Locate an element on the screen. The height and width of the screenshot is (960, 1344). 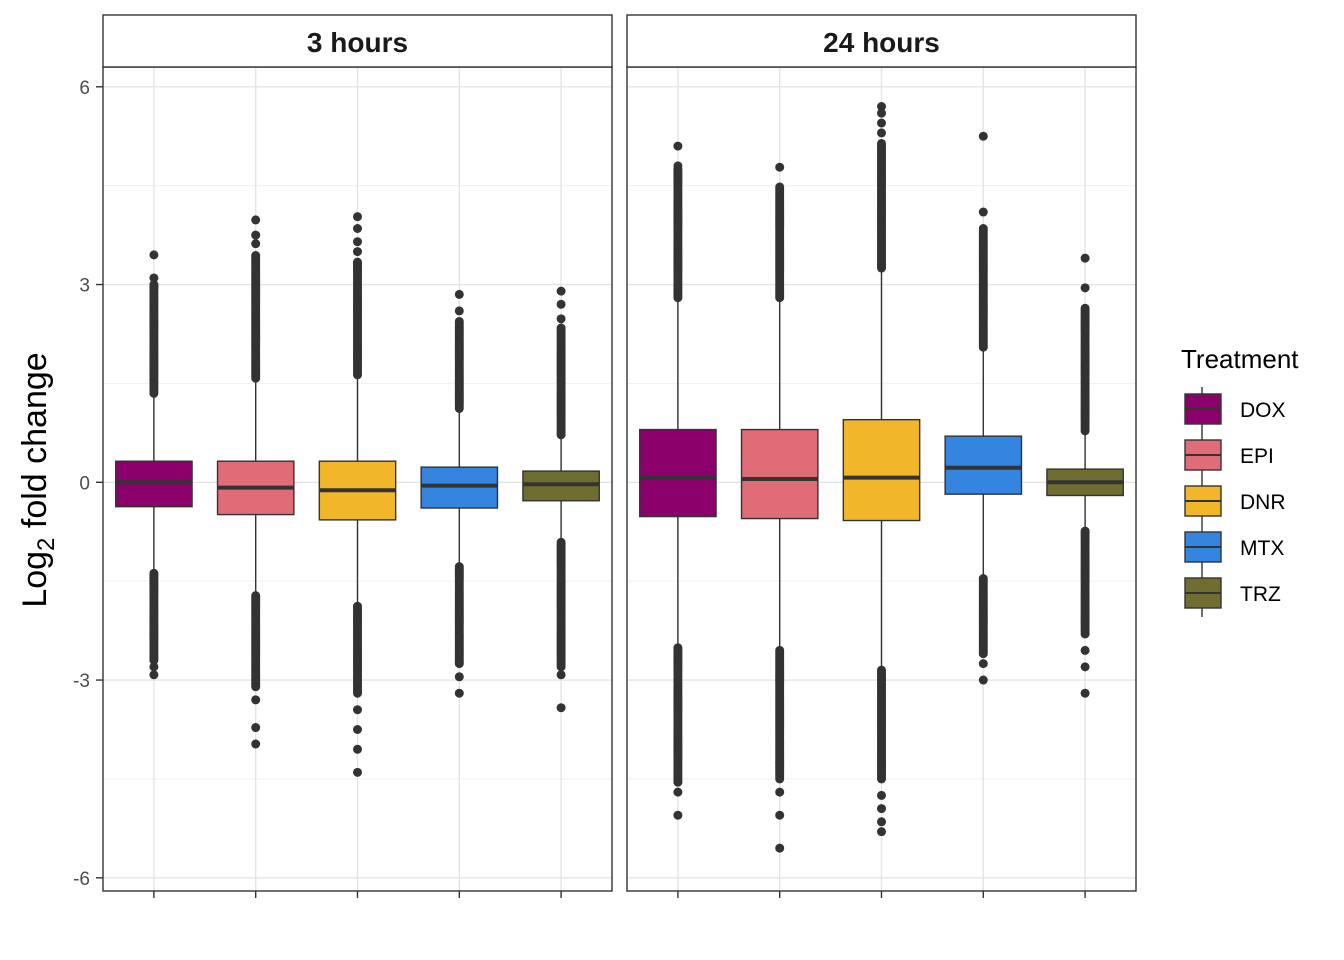
legend: Treatment DOX EPI DNR MTX TRZ is located at coordinates (1240, 480).